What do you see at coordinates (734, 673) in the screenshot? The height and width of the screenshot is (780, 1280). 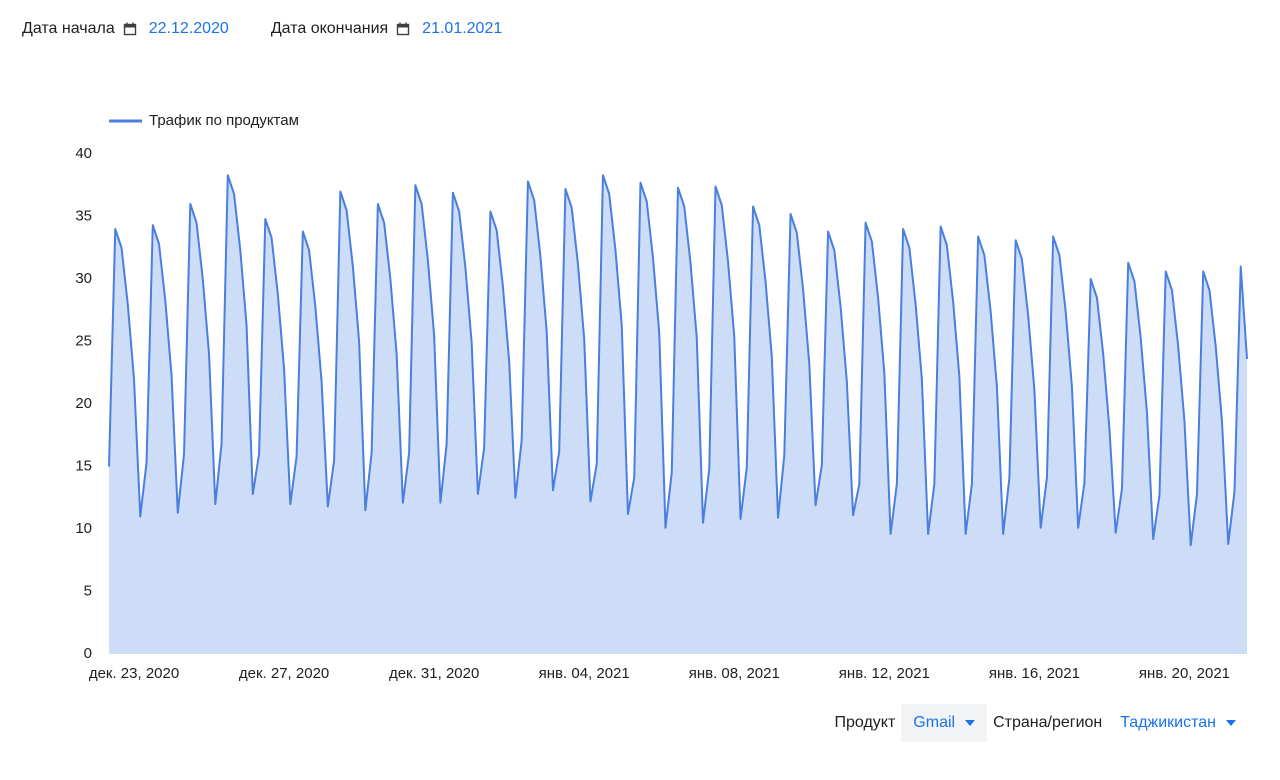 I see `x-tick-label: янв. 08, 2021` at bounding box center [734, 673].